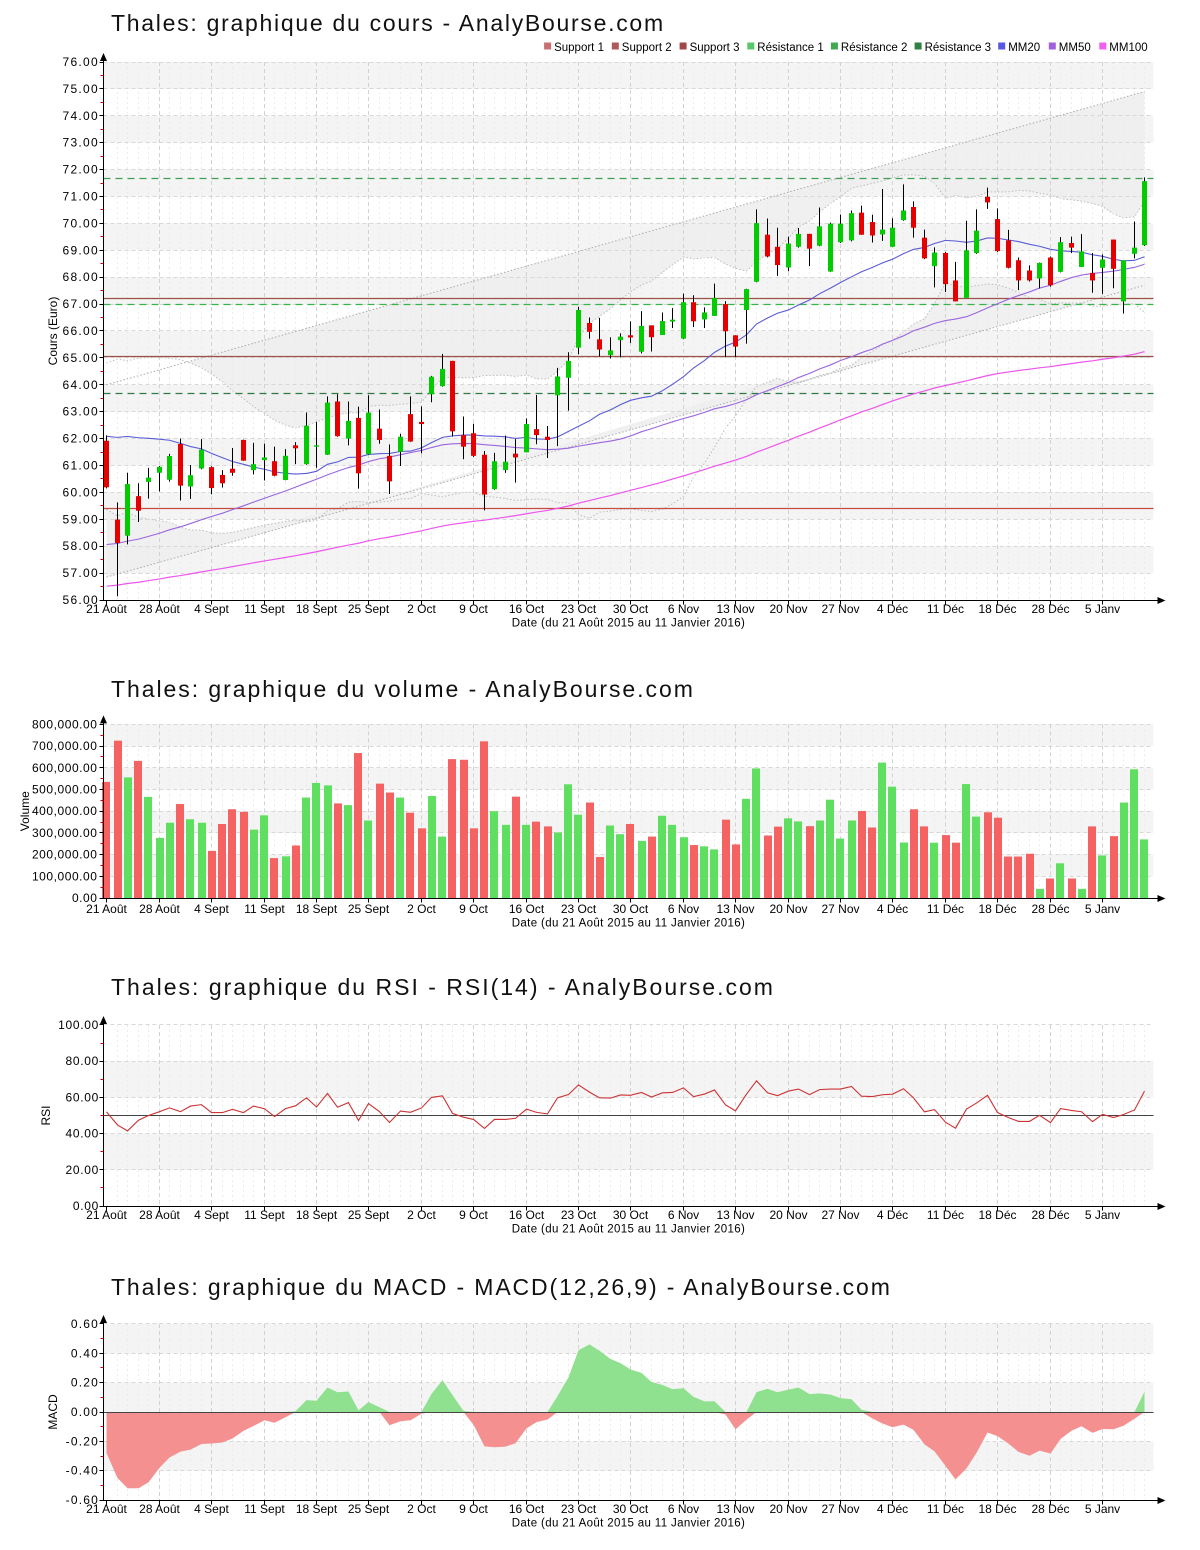 The height and width of the screenshot is (1550, 1200). I want to click on svg-text: 73.00, so click(80, 143).